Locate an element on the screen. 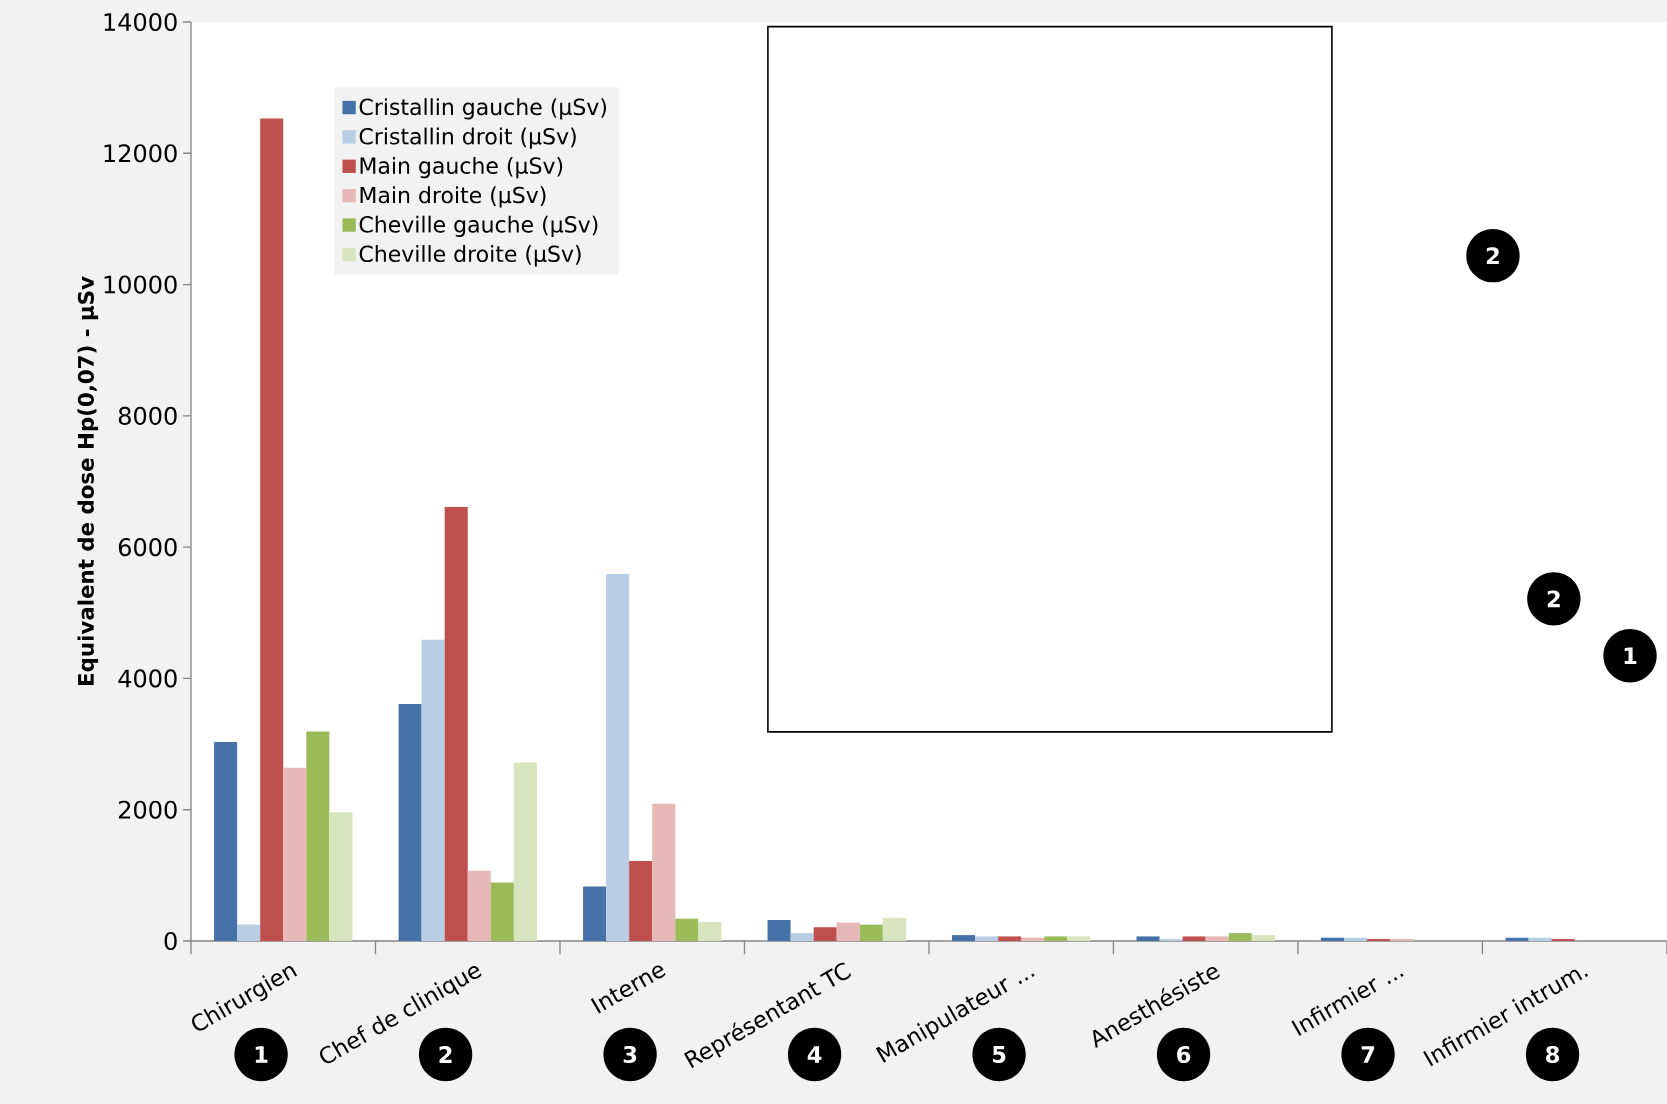 The width and height of the screenshot is (1667, 1104). y-tick-label: 10000 is located at coordinates (140, 284).